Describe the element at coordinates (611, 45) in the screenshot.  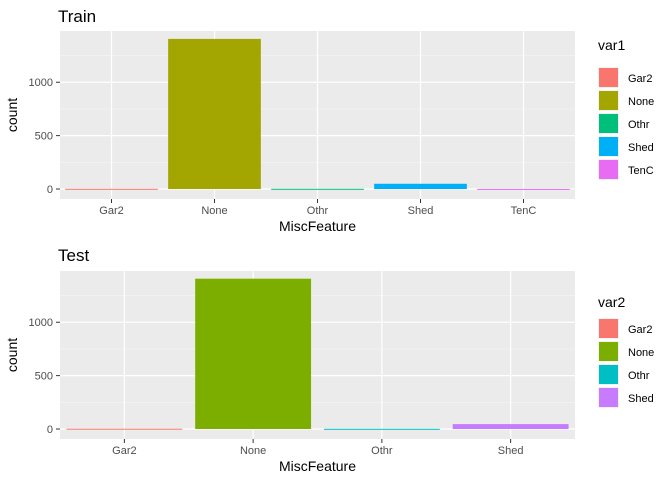
I see `legend-title: var1` at that location.